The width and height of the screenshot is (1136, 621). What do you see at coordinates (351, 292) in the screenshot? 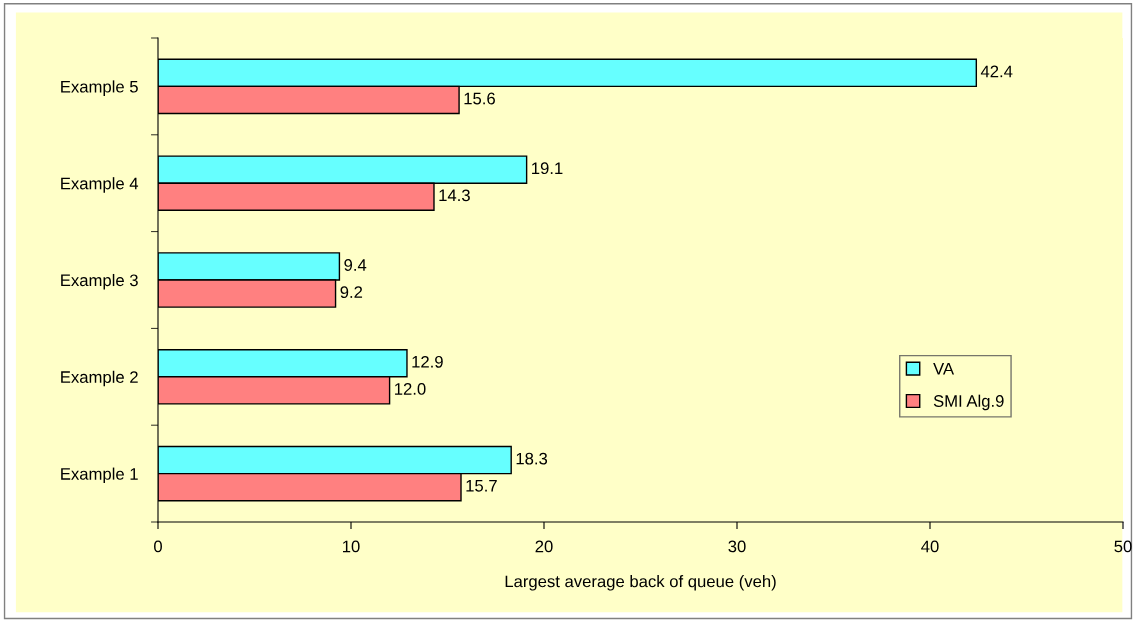
I see `data-label: 9.2` at bounding box center [351, 292].